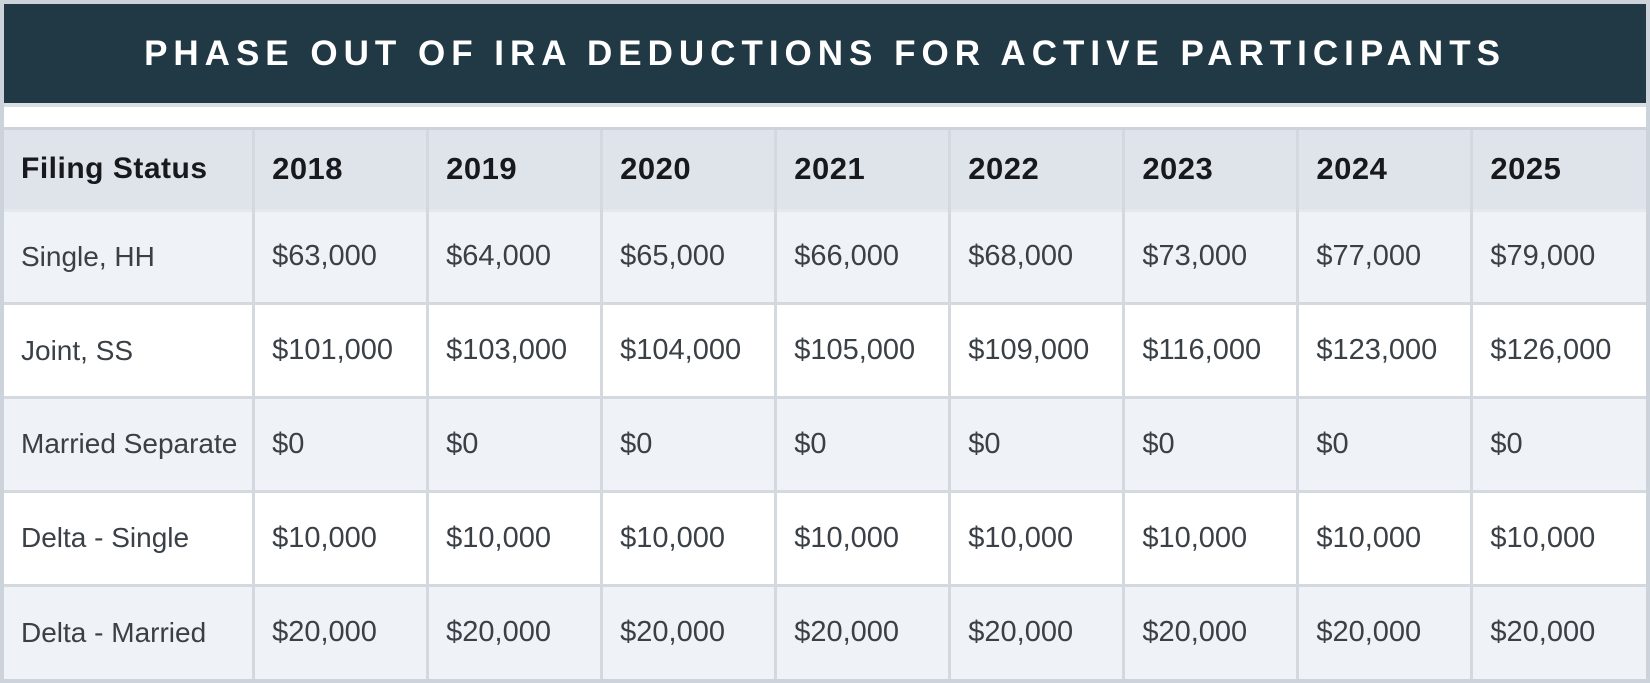  I want to click on value-cell: $63,000, so click(340, 257).